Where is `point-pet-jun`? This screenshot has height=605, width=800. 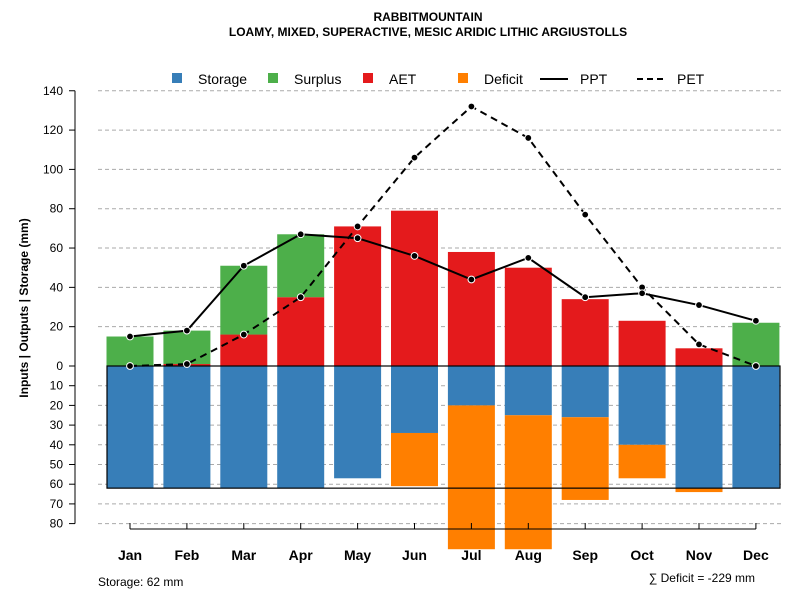 point-pet-jun is located at coordinates (414, 157).